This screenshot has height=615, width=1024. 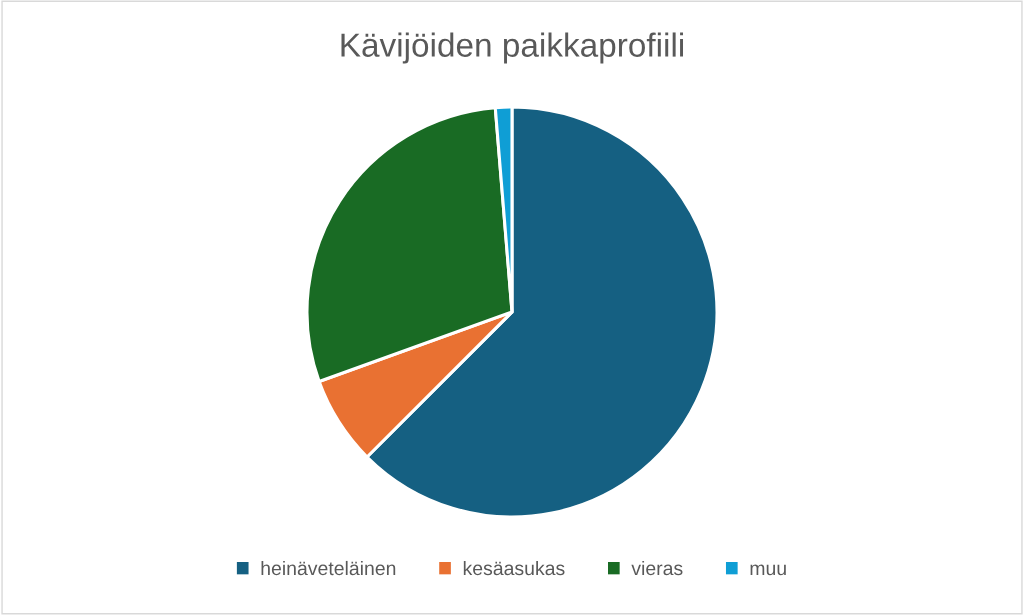 I want to click on legend-label: muu, so click(x=768, y=570).